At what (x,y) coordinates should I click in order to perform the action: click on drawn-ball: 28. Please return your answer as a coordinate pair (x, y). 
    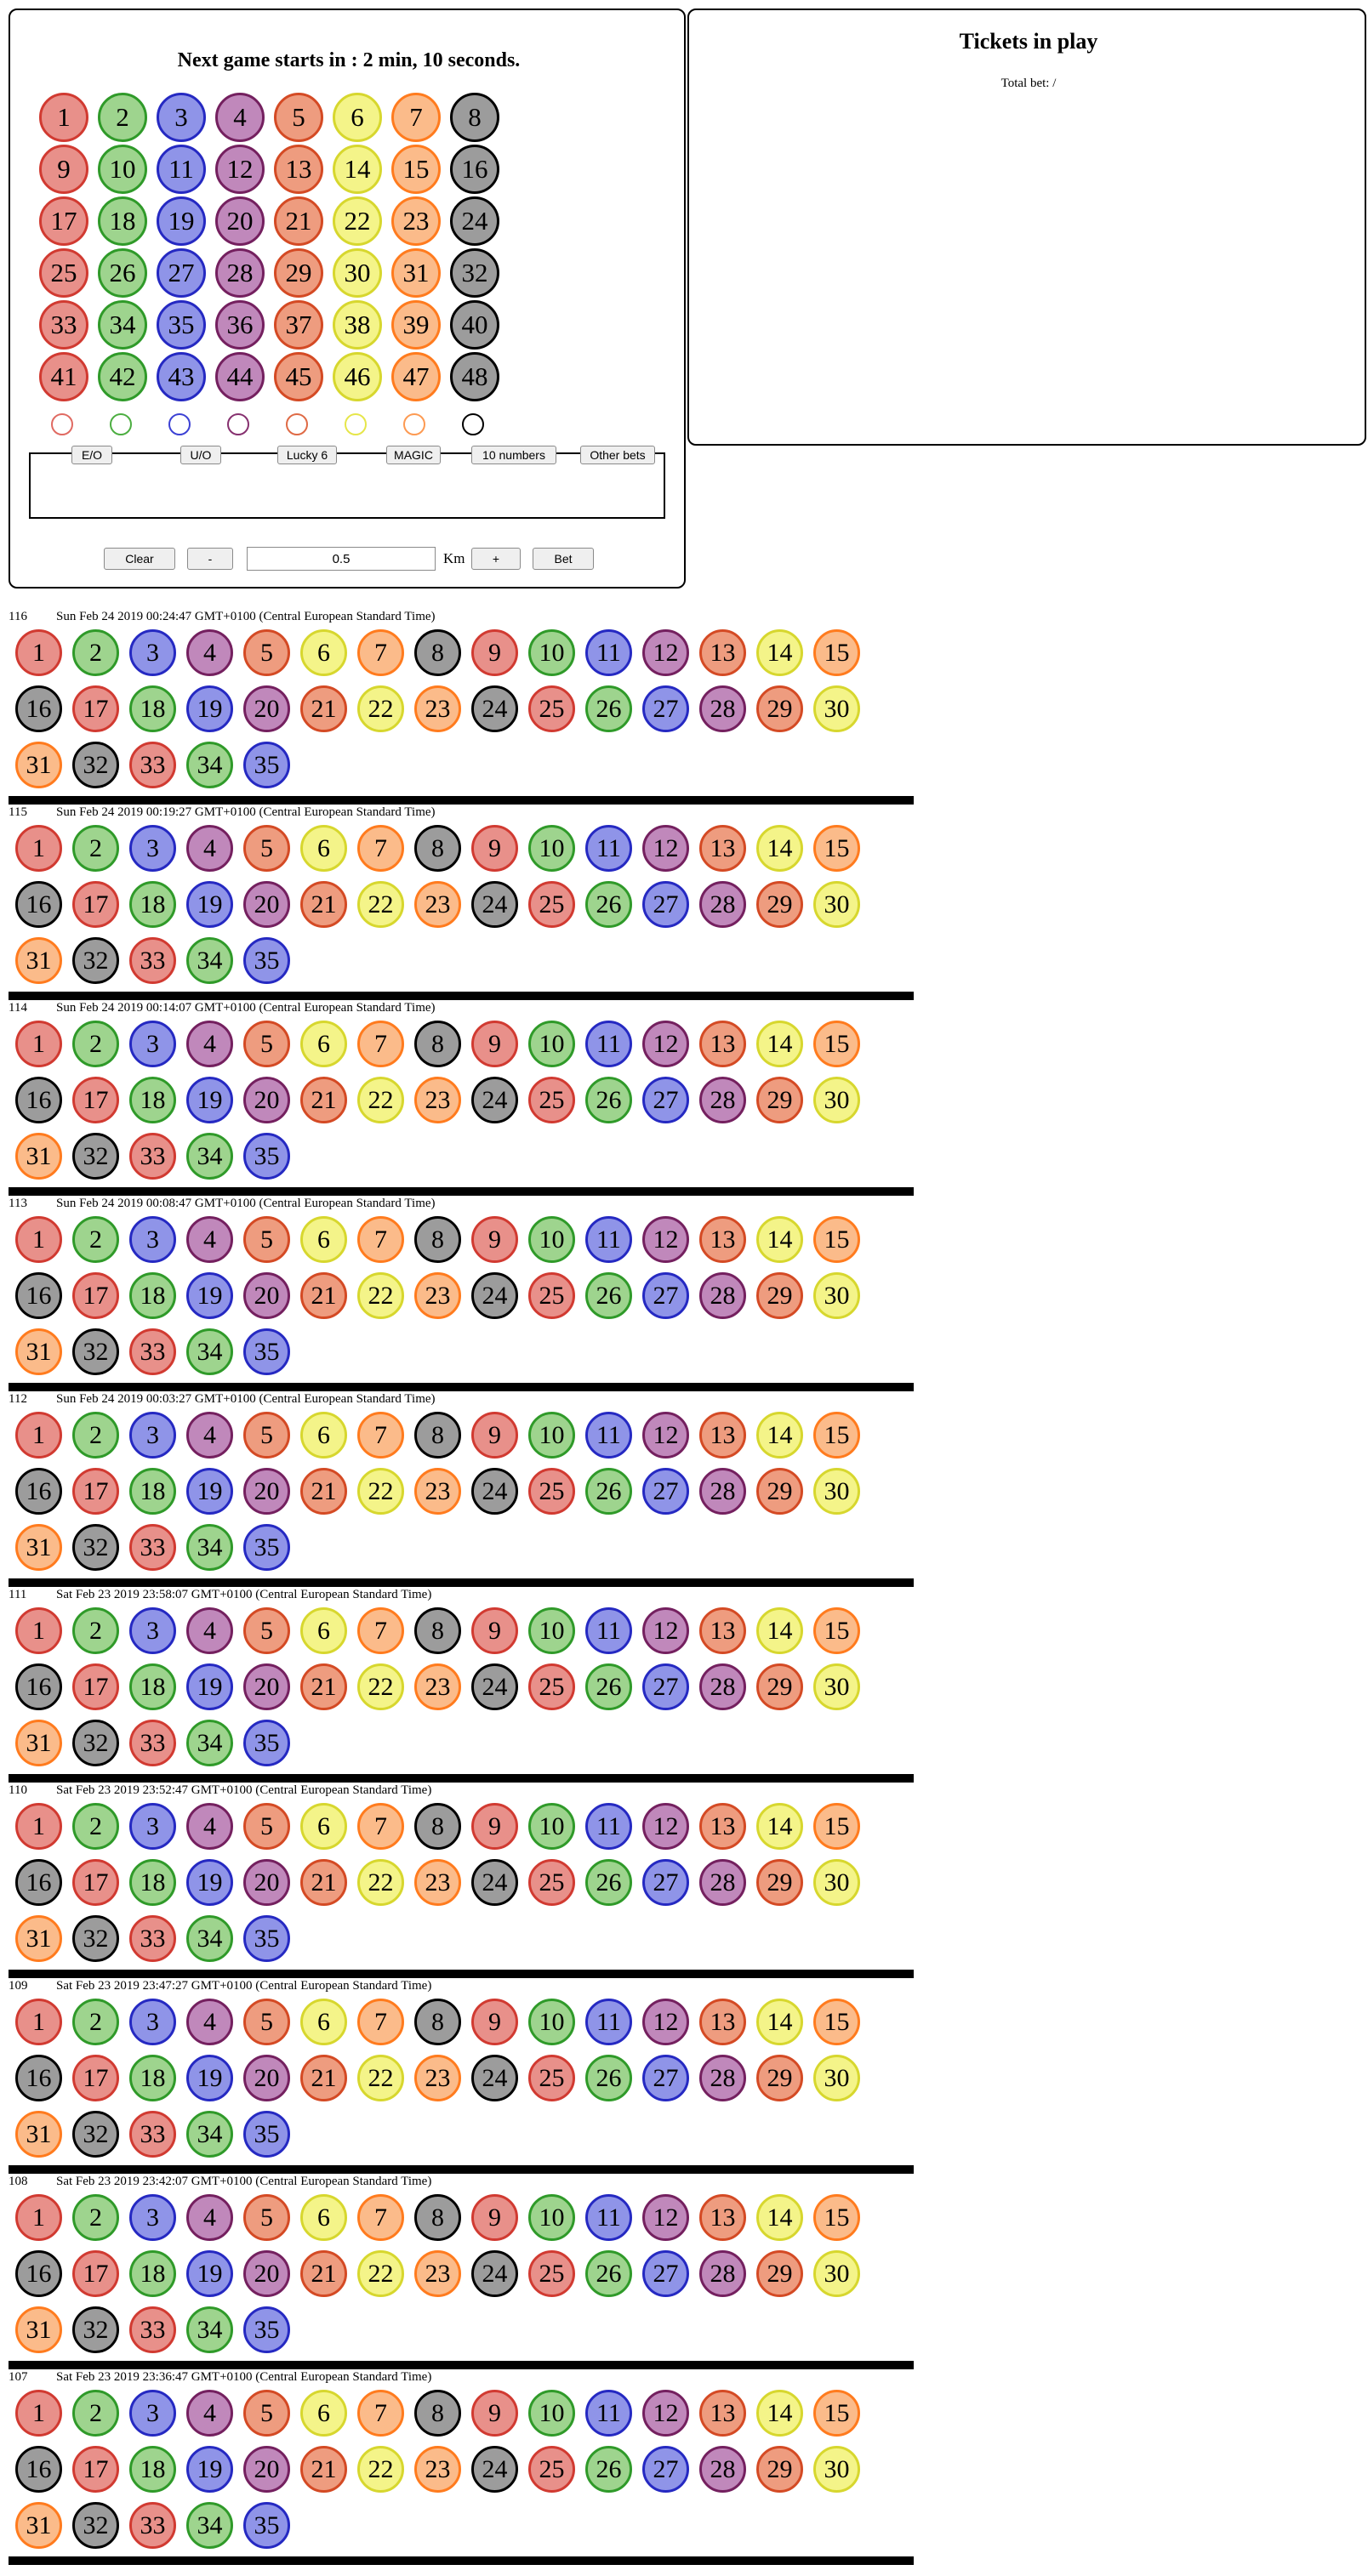
    Looking at the image, I should click on (722, 1100).